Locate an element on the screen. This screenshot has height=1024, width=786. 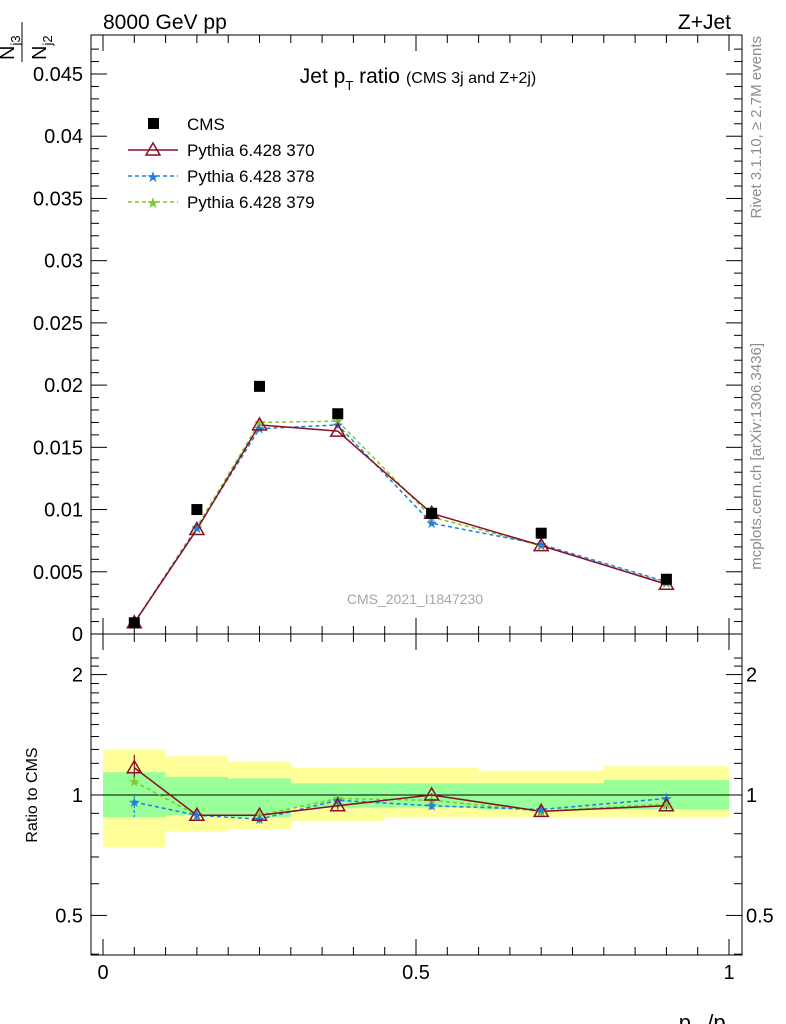
main-y-tick-label: 0.005 is located at coordinates (58, 573).